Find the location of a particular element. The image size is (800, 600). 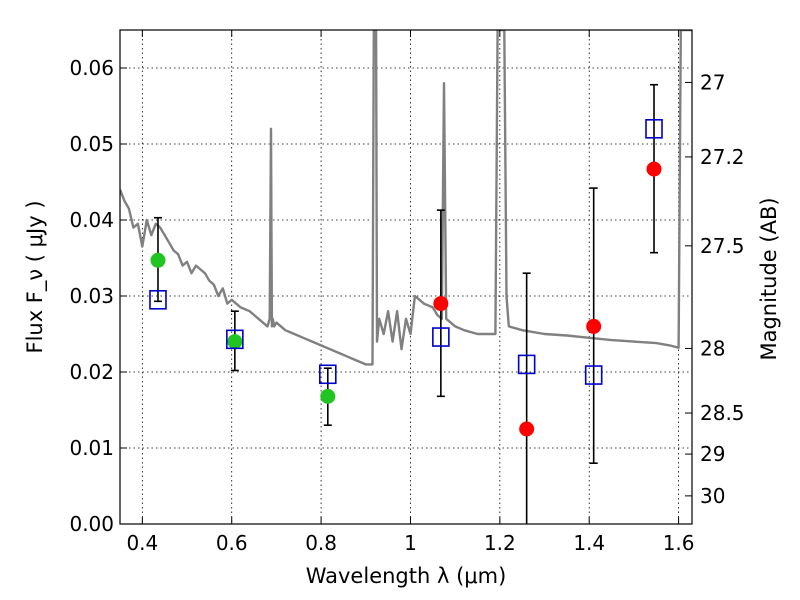

y-tick-label: 0.04 is located at coordinates (91, 220).